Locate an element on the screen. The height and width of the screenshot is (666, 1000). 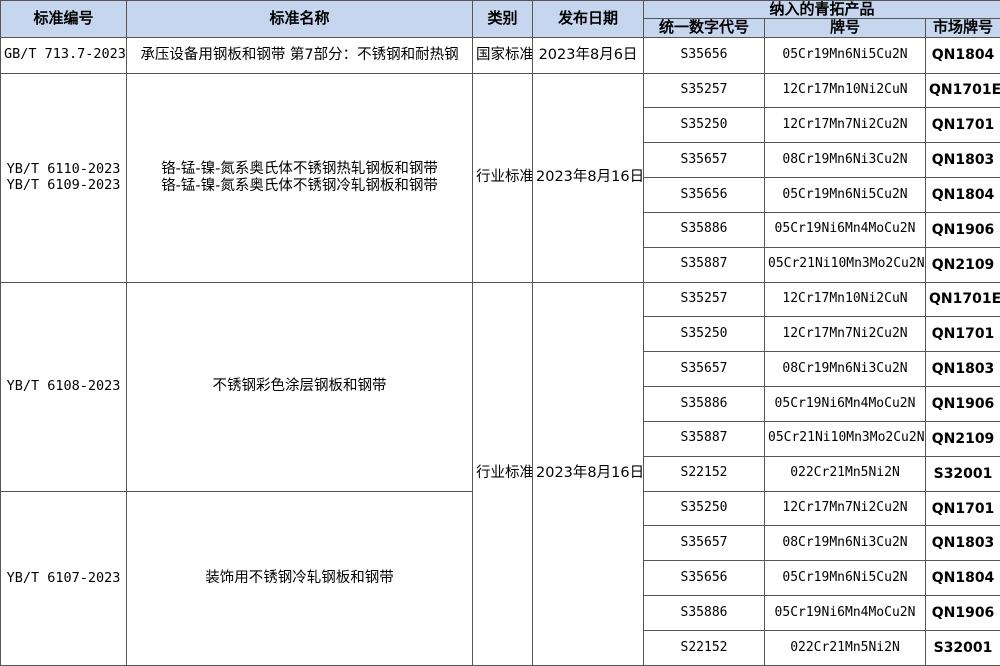
cell-standard-no: YB/T 6110-2023 YB/T 6109-2023 is located at coordinates (63, 177).